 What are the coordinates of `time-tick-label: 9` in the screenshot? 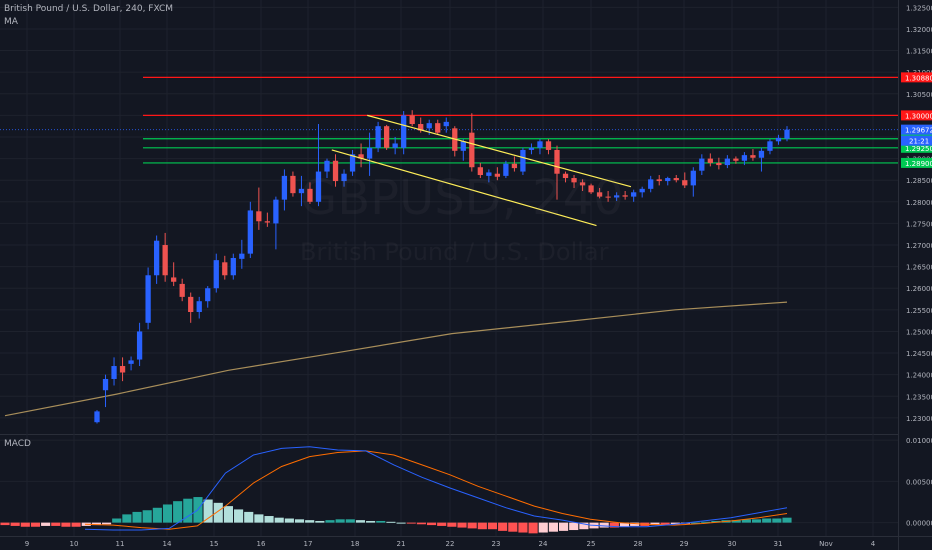 It's located at (27, 544).